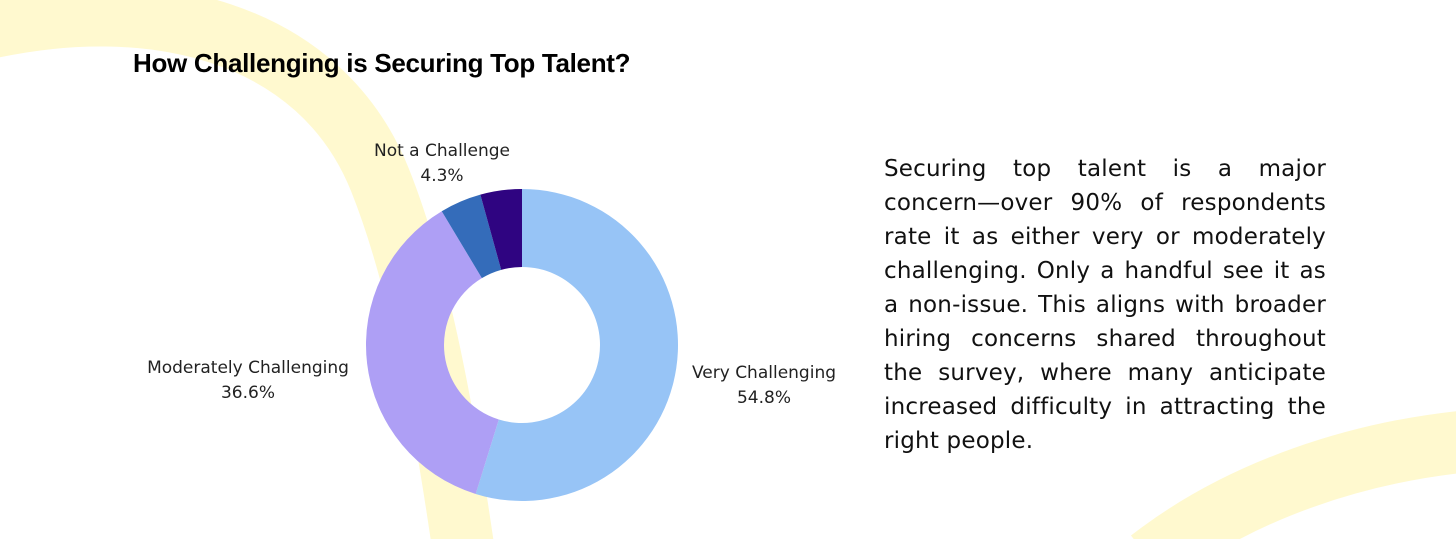 The image size is (1456, 539). Describe the element at coordinates (382, 63) in the screenshot. I see `chart-title: How Challenging is Securing Top Talent?` at that location.